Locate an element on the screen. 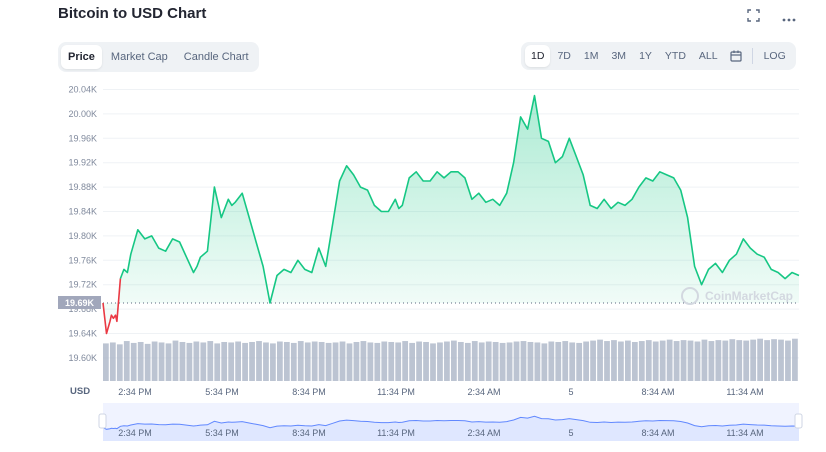 The width and height of the screenshot is (826, 452). watermark: CoinMarketCap is located at coordinates (737, 296).